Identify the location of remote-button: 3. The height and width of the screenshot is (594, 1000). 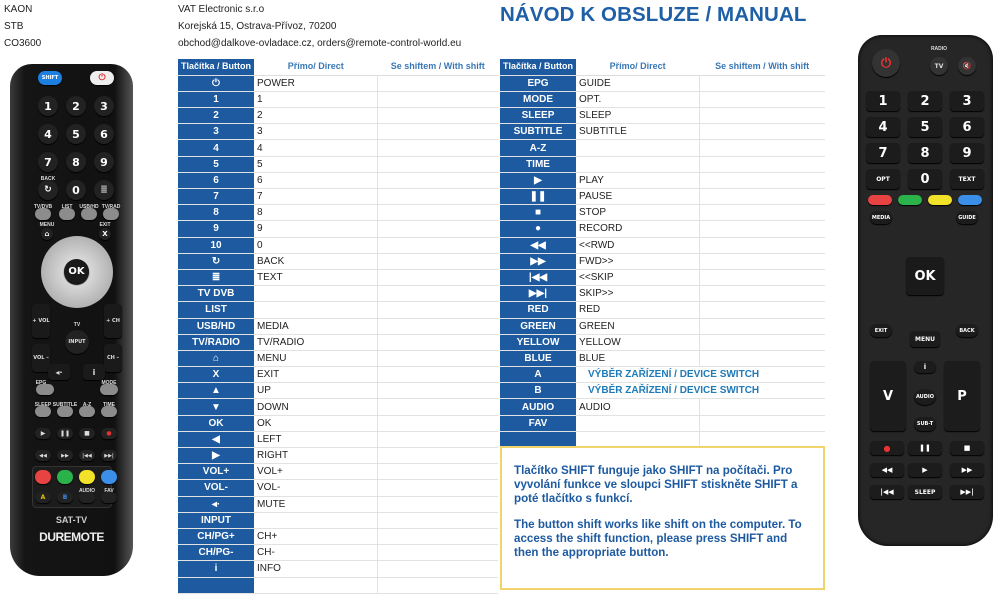
(104, 106).